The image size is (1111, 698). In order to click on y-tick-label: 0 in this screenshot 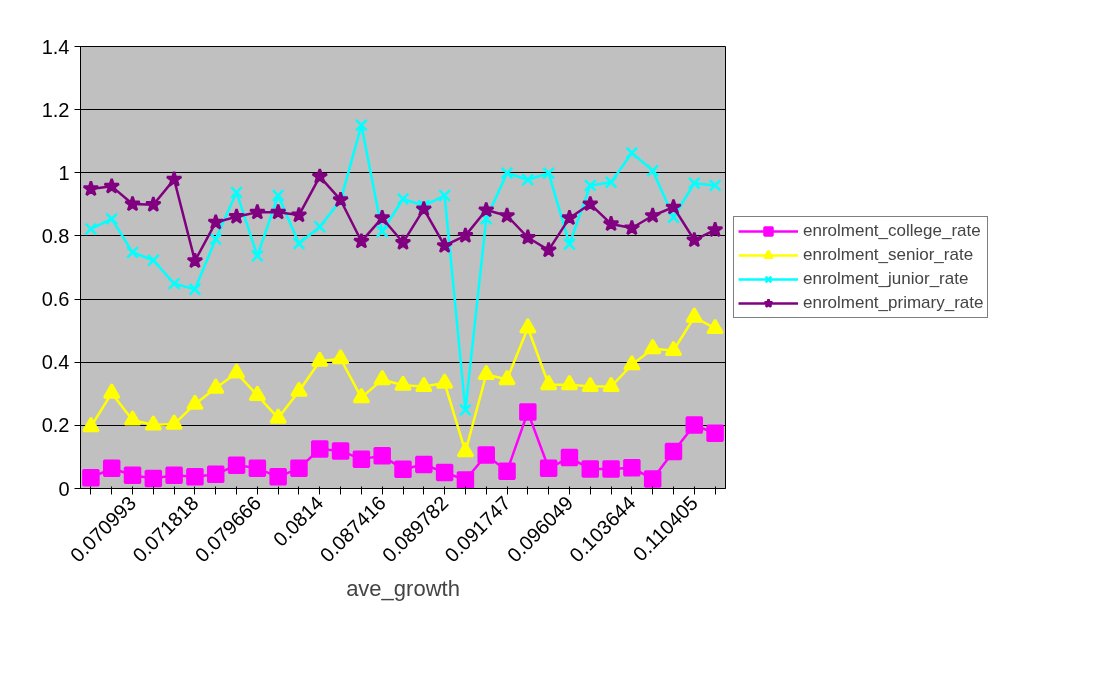, I will do `click(64, 488)`.